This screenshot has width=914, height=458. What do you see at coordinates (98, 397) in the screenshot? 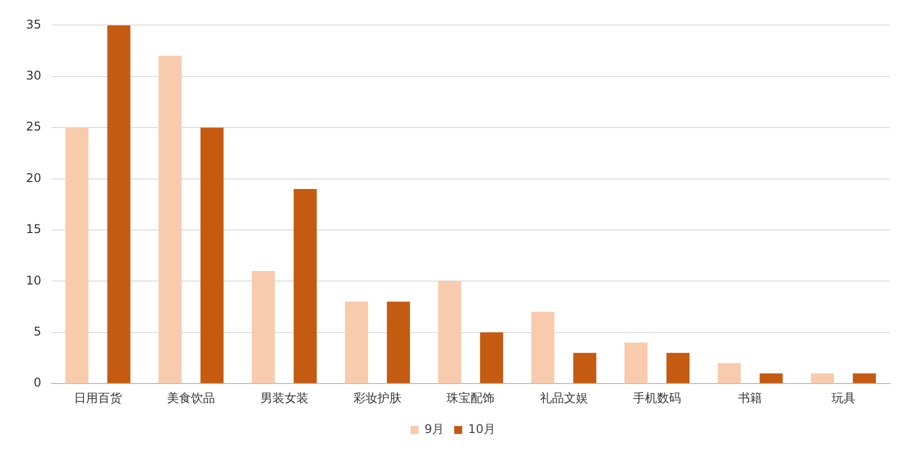
I see `x-tick-label: 日用百货` at bounding box center [98, 397].